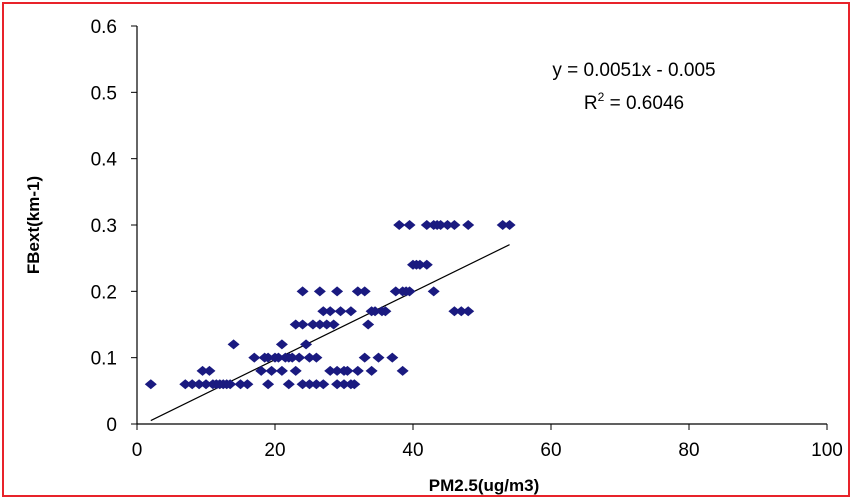  What do you see at coordinates (104, 93) in the screenshot?
I see `y-tick-label: 0.5` at bounding box center [104, 93].